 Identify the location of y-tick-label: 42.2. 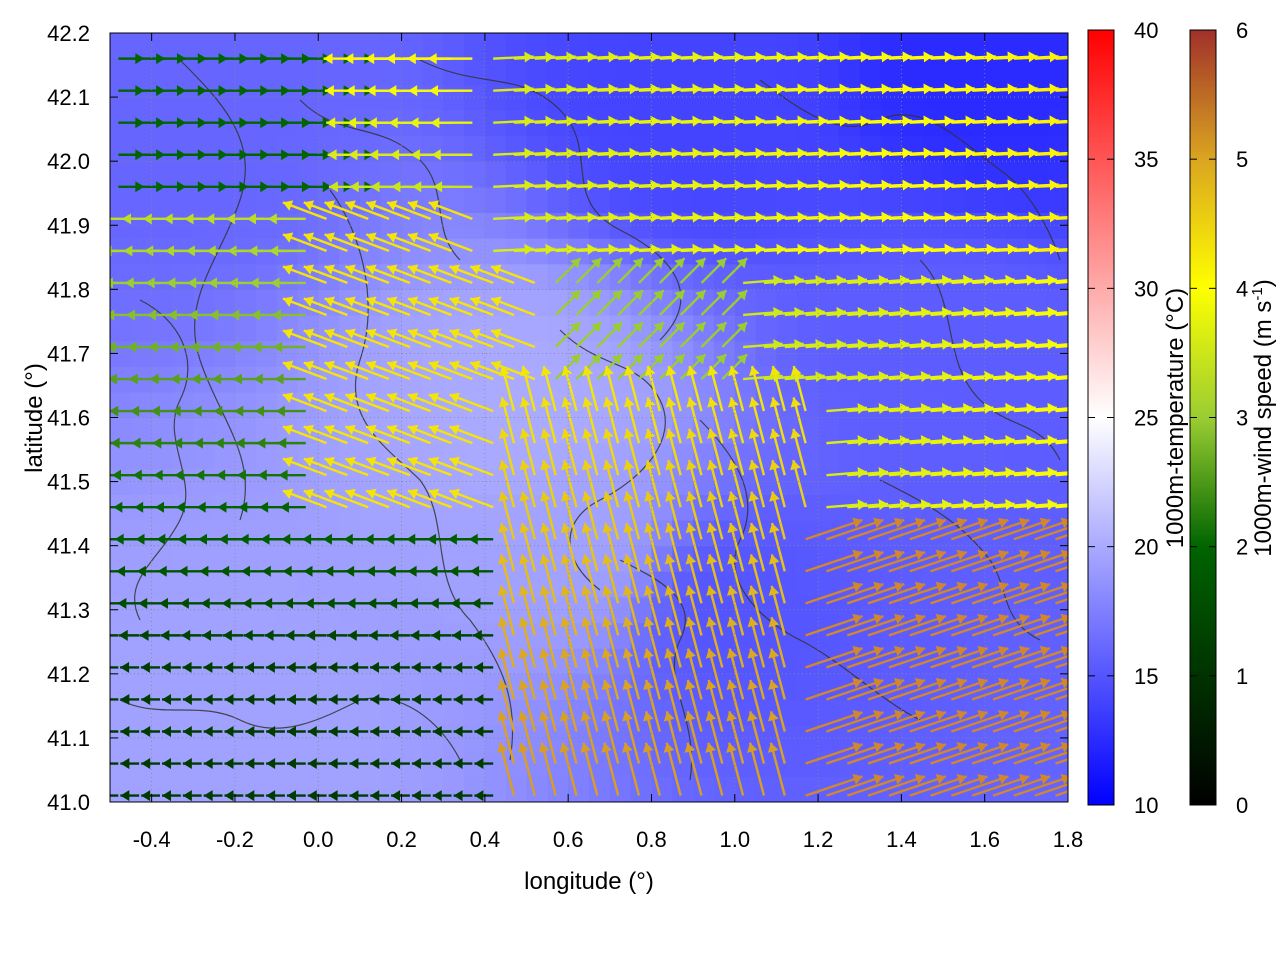
(68, 33).